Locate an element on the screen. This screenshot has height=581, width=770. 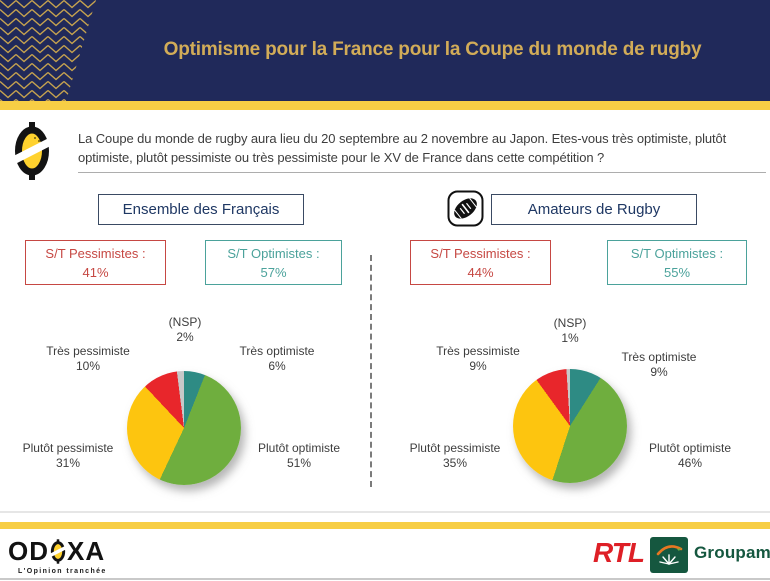
pie-label-plutot-optimiste: Plutôt optimiste 46% is located at coordinates (690, 455).